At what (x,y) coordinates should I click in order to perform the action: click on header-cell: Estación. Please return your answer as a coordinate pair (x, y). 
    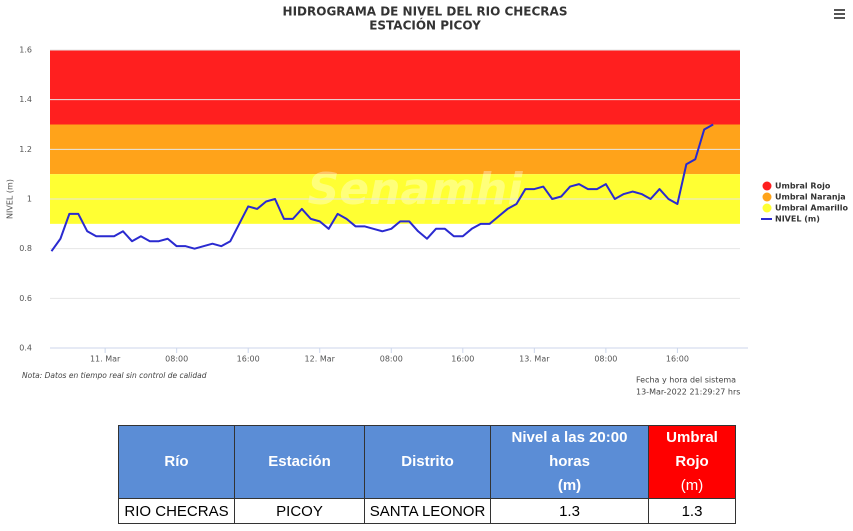
    Looking at the image, I should click on (299, 462).